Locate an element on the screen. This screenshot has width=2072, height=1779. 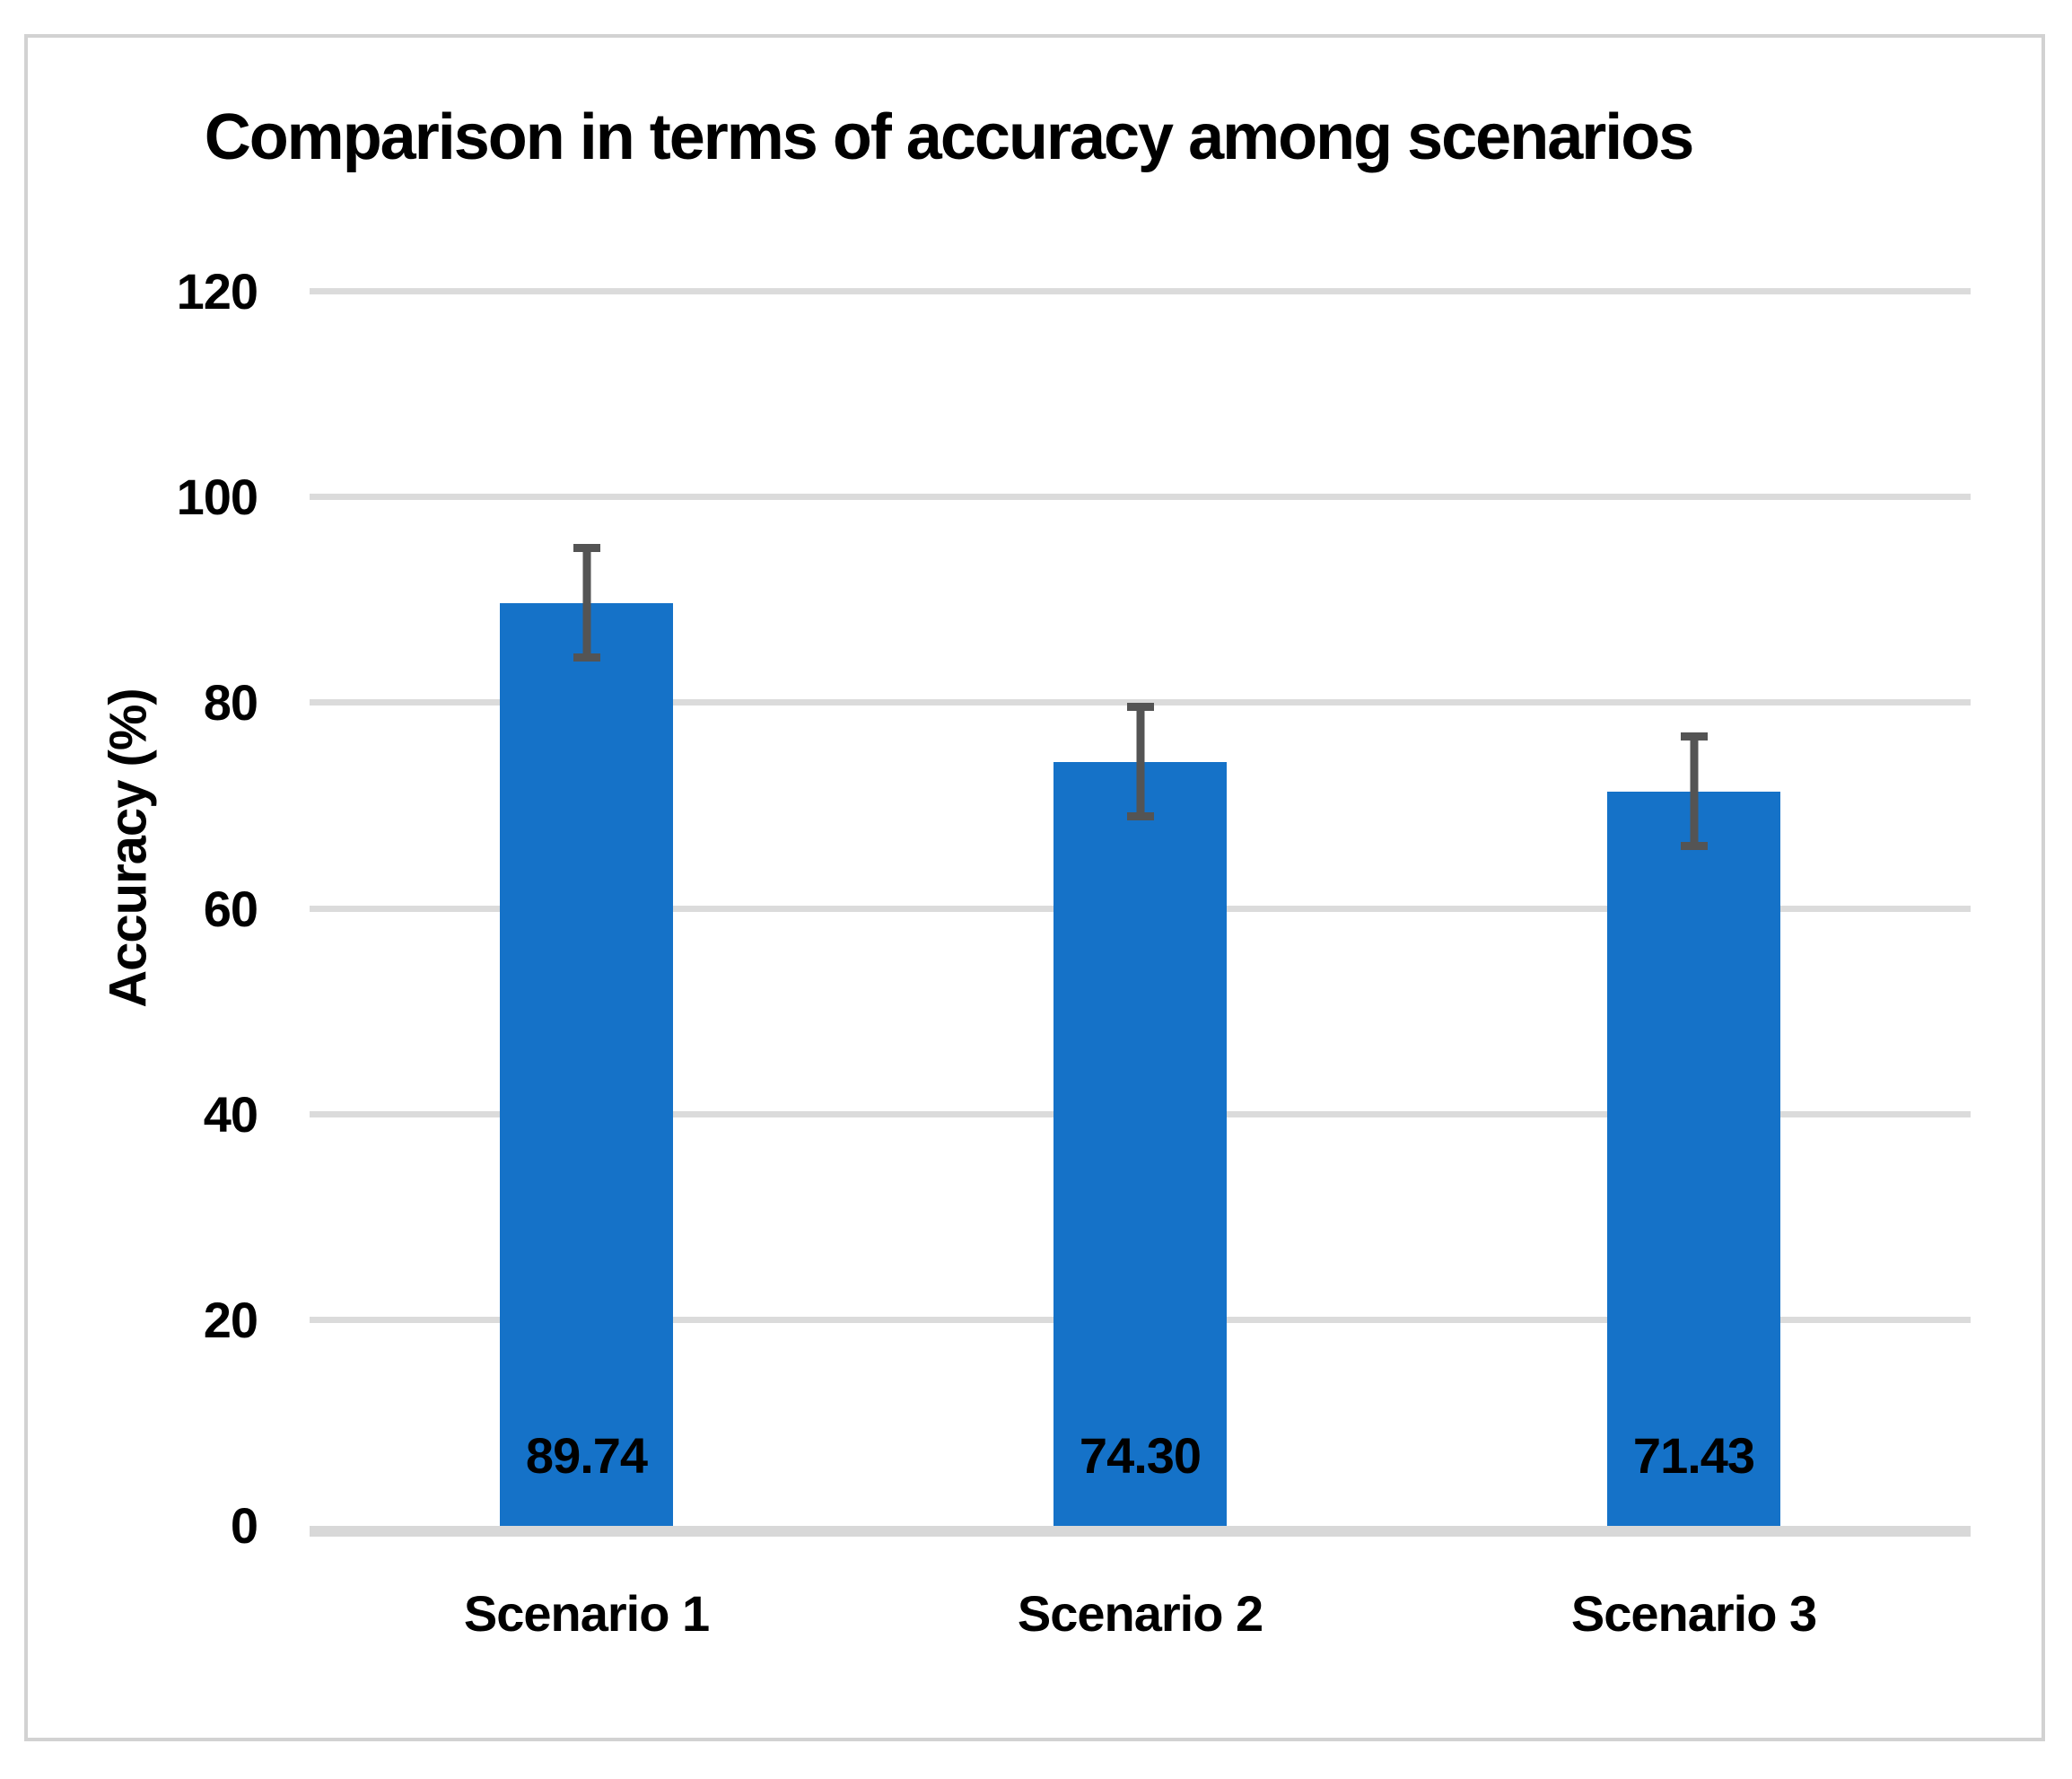
x-category-label-3: Scenario 3 is located at coordinates (1693, 1613).